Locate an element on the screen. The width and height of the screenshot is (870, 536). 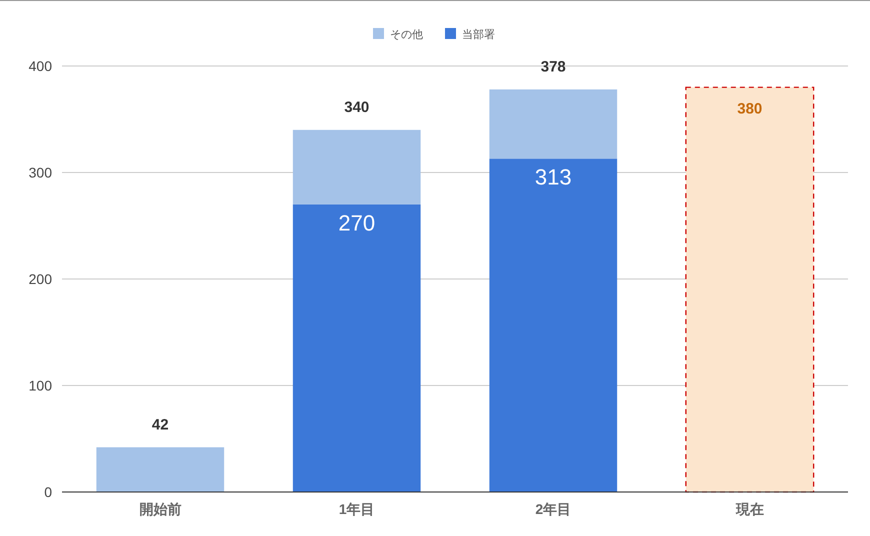
y-tick-label: 400 is located at coordinates (40, 66).